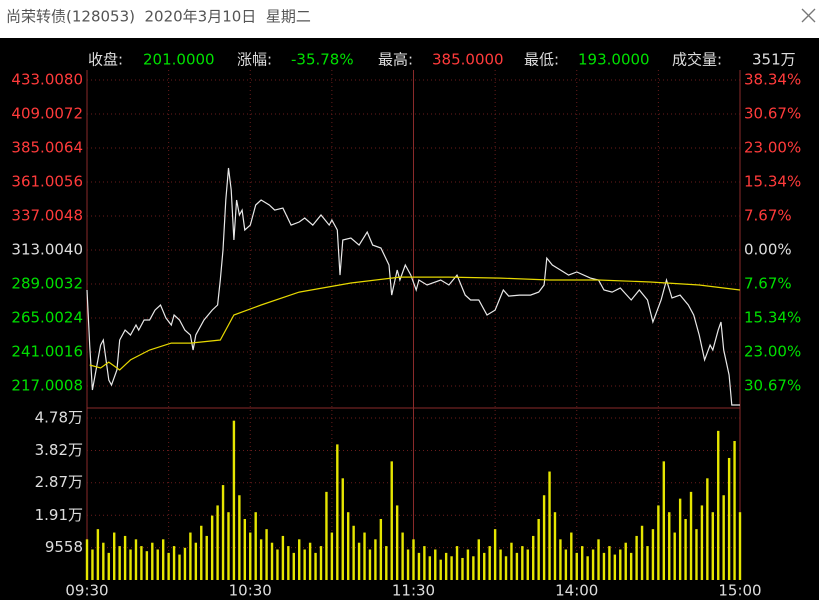  I want to click on info-label: 最高:, so click(395, 60).